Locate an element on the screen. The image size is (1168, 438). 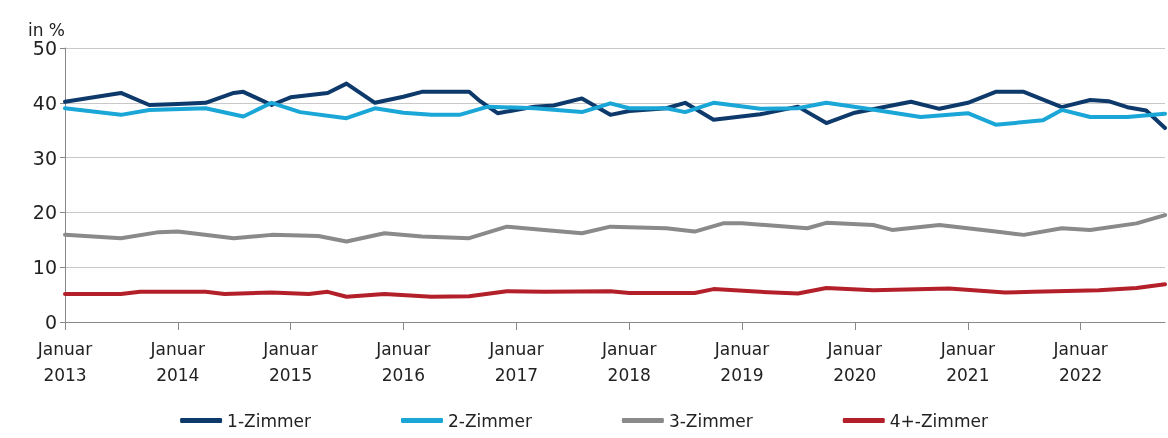
legend-label: 4+-Zimmer is located at coordinates (938, 420).